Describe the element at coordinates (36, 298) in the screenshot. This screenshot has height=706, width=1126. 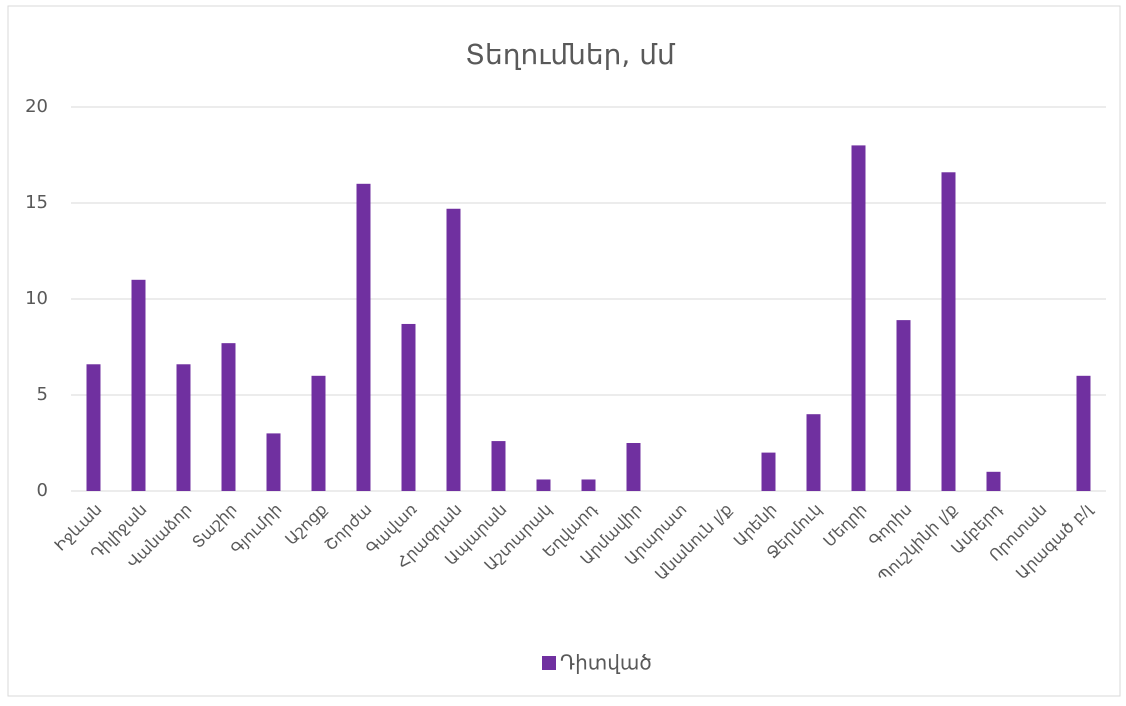
I see `y-tick-label: 10` at that location.